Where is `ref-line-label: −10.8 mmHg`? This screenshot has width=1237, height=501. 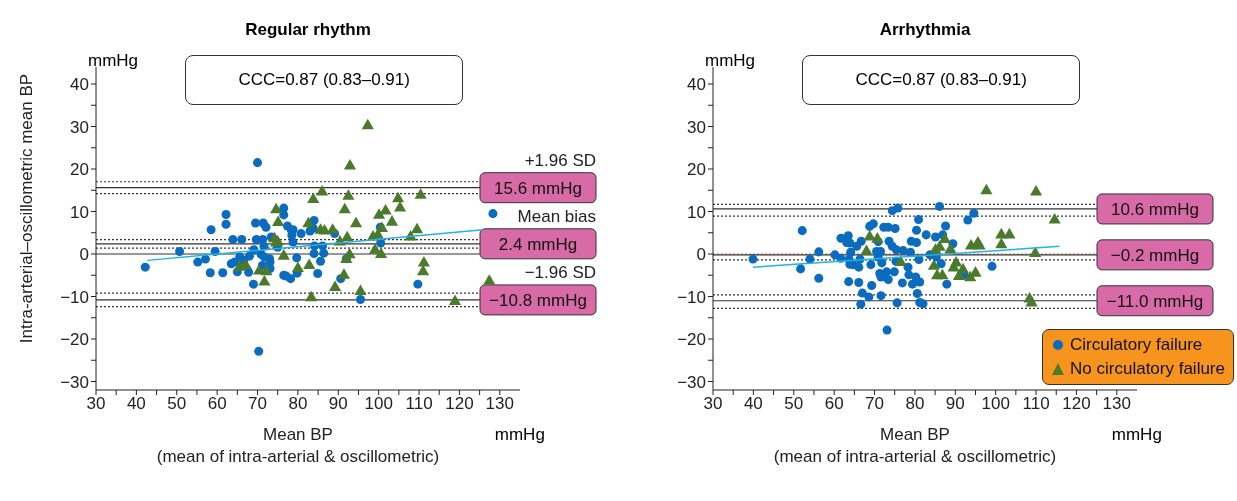 ref-line-label: −10.8 mmHg is located at coordinates (538, 300).